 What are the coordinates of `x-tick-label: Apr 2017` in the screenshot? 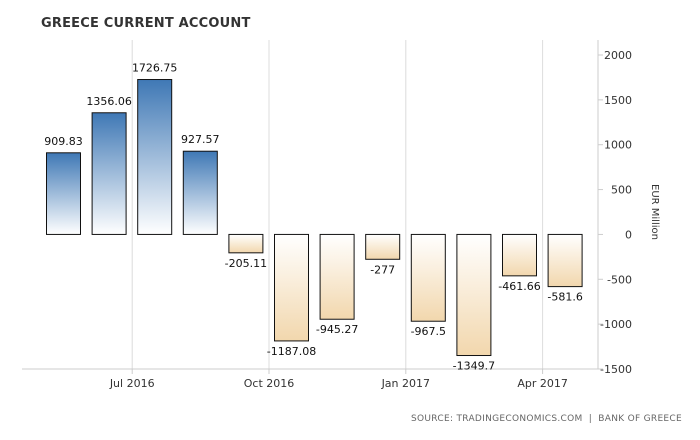 It's located at (542, 383).